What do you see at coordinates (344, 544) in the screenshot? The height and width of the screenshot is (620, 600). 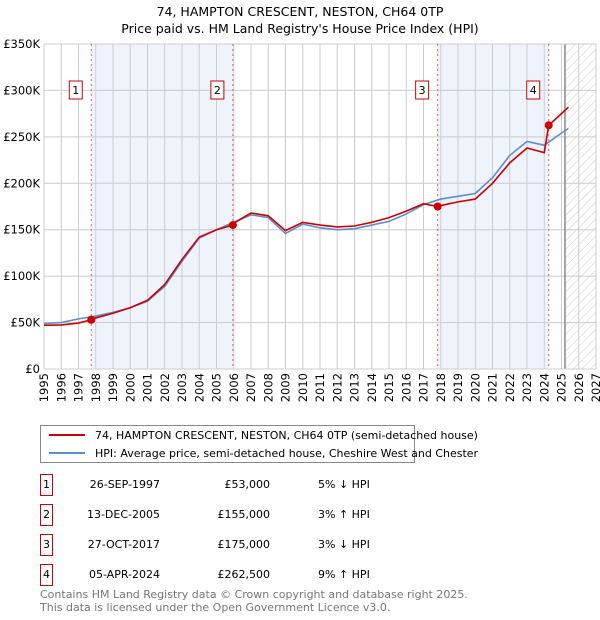 I see `sale-hpi-diff: 3% ↓ HPI` at bounding box center [344, 544].